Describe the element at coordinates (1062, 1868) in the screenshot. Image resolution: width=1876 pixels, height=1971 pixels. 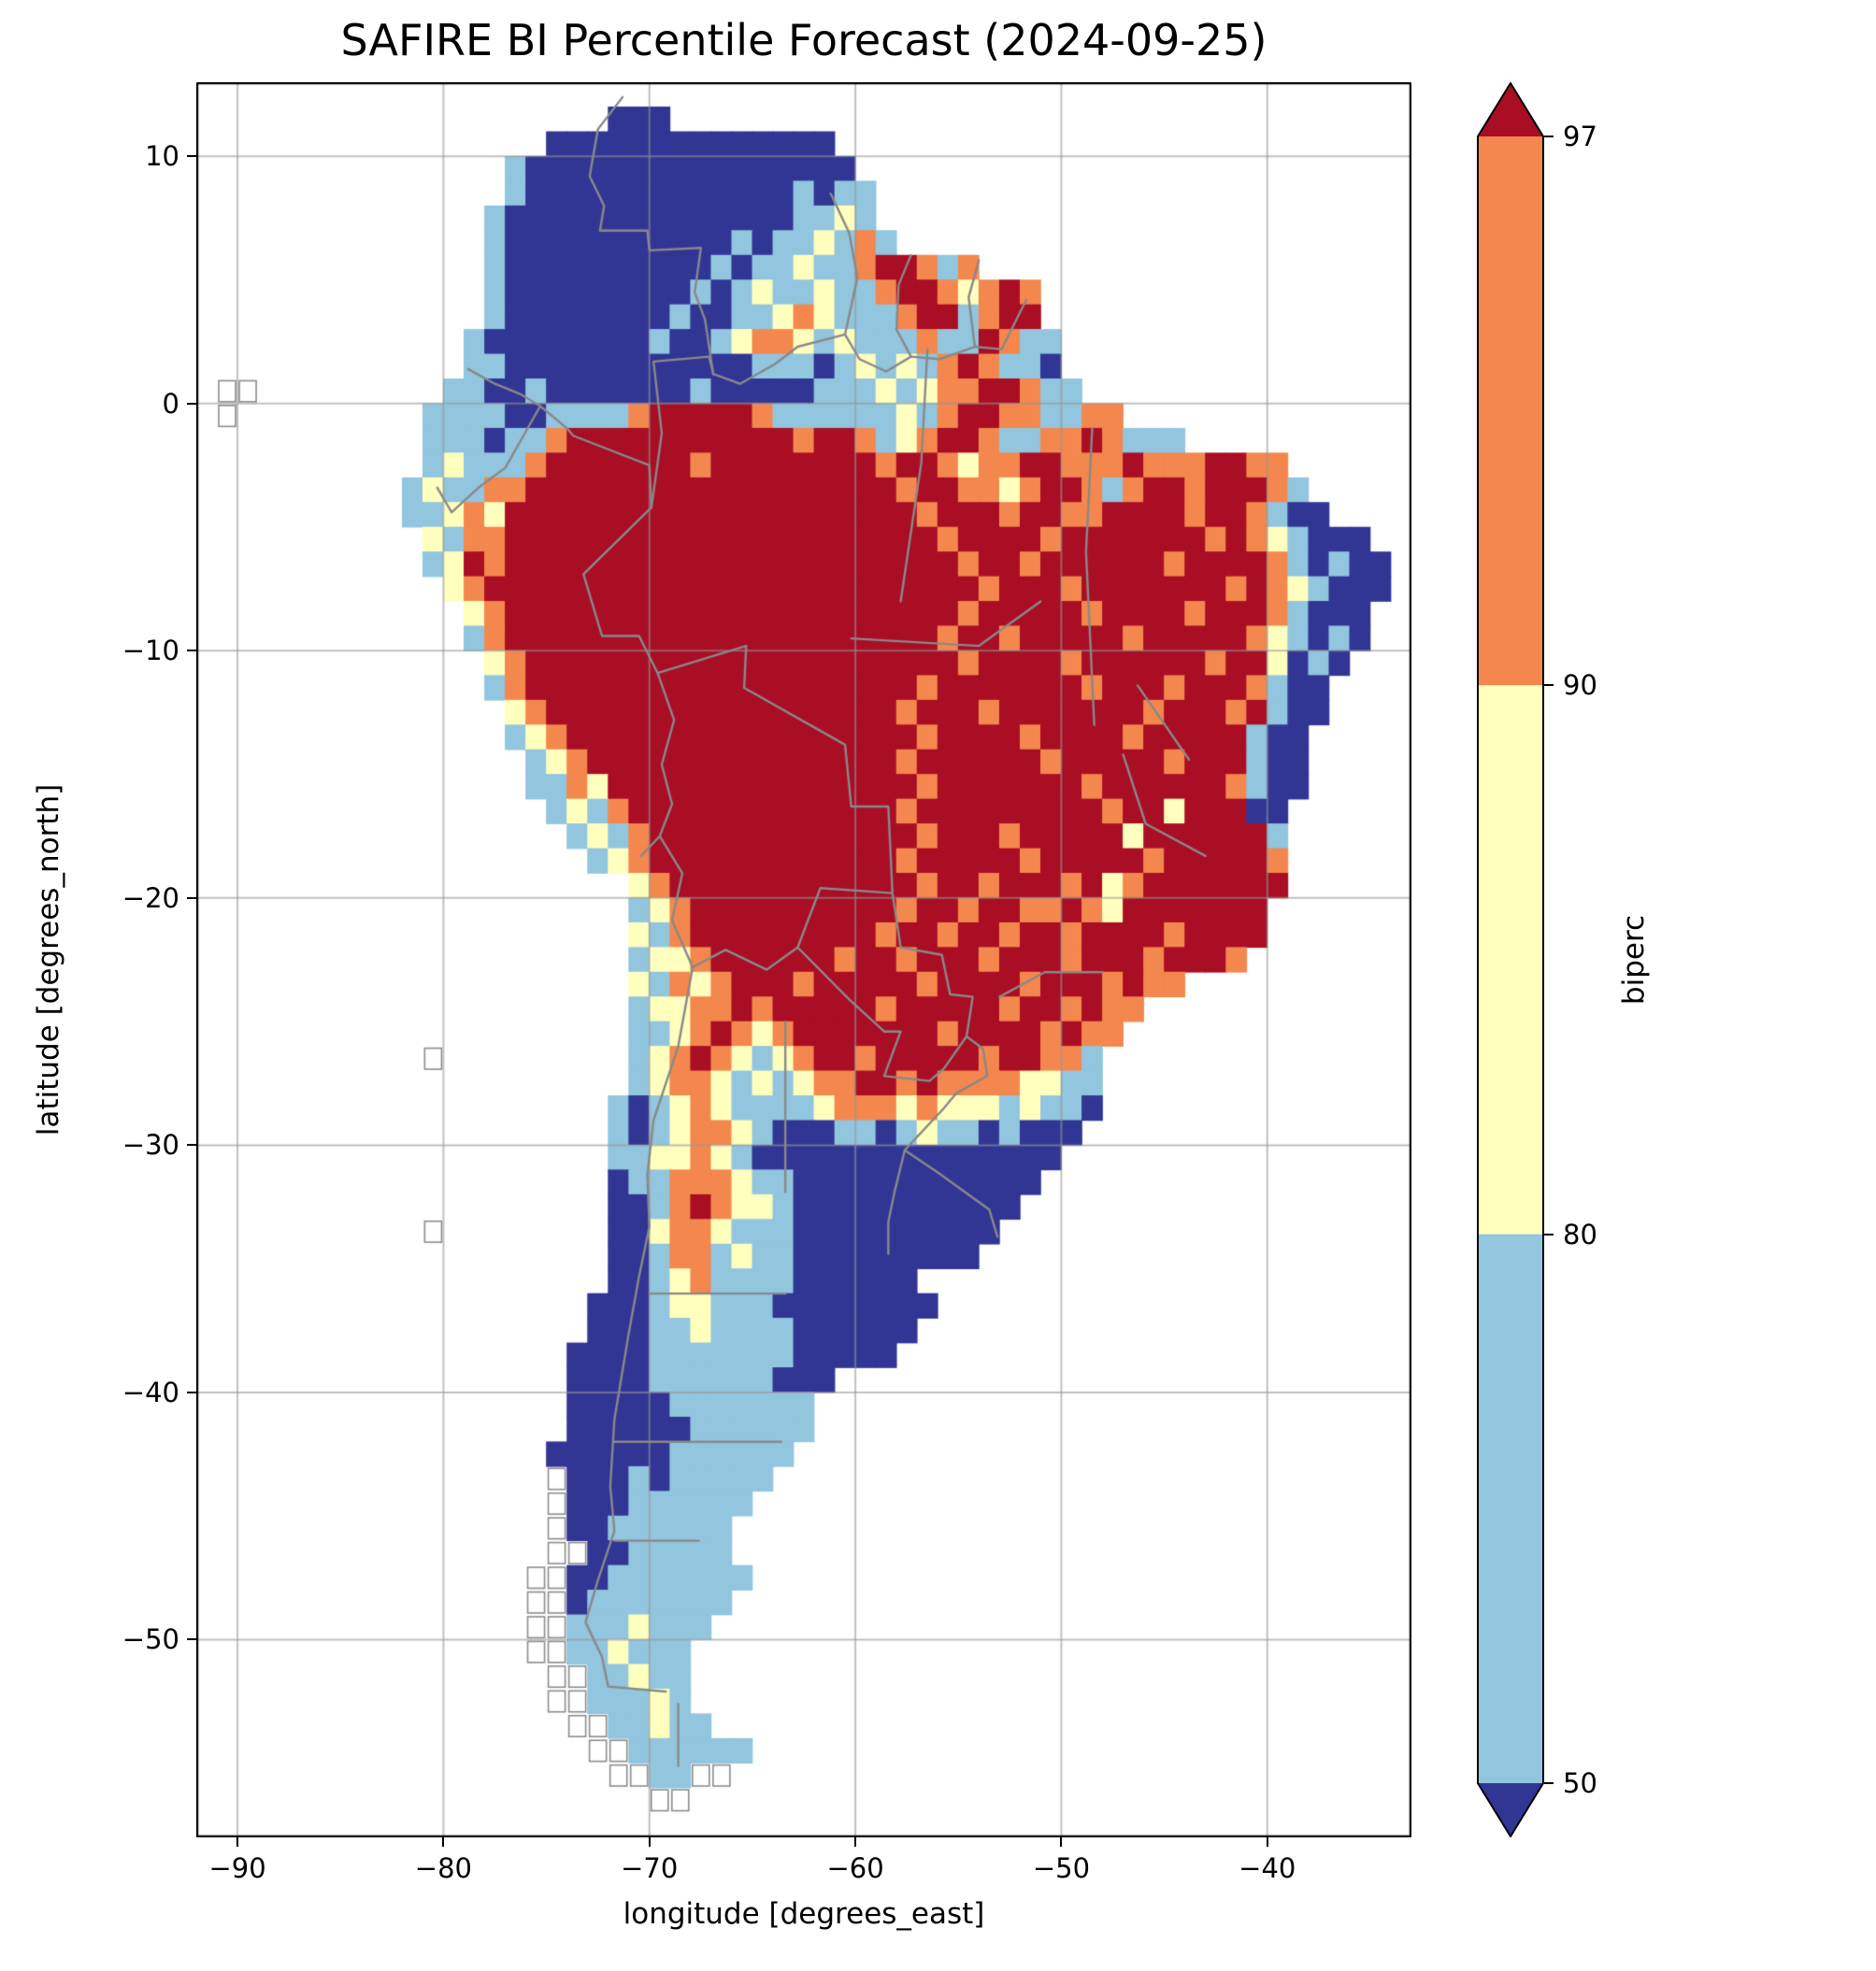
I see `x-tick-label: −50` at that location.